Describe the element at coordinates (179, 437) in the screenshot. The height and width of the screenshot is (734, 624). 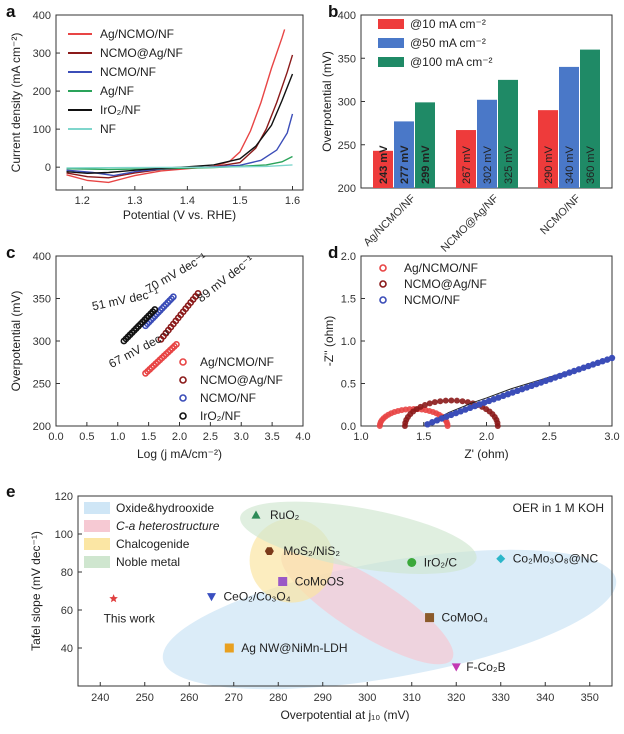
I see `x-tick-label-c: 2.0` at that location.